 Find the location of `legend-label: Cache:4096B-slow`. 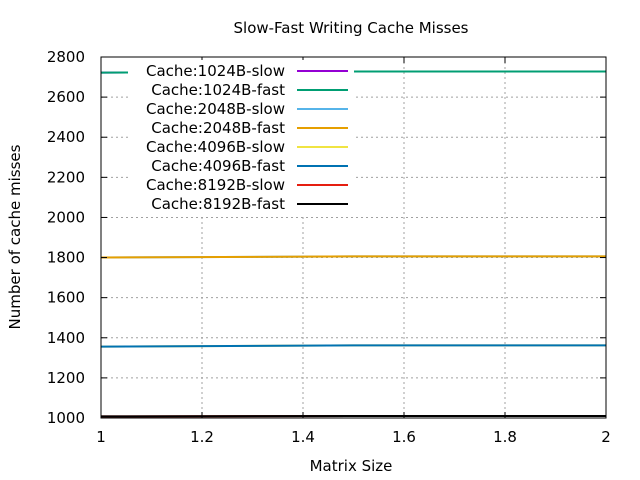

legend-label: Cache:4096B-slow is located at coordinates (215, 147).